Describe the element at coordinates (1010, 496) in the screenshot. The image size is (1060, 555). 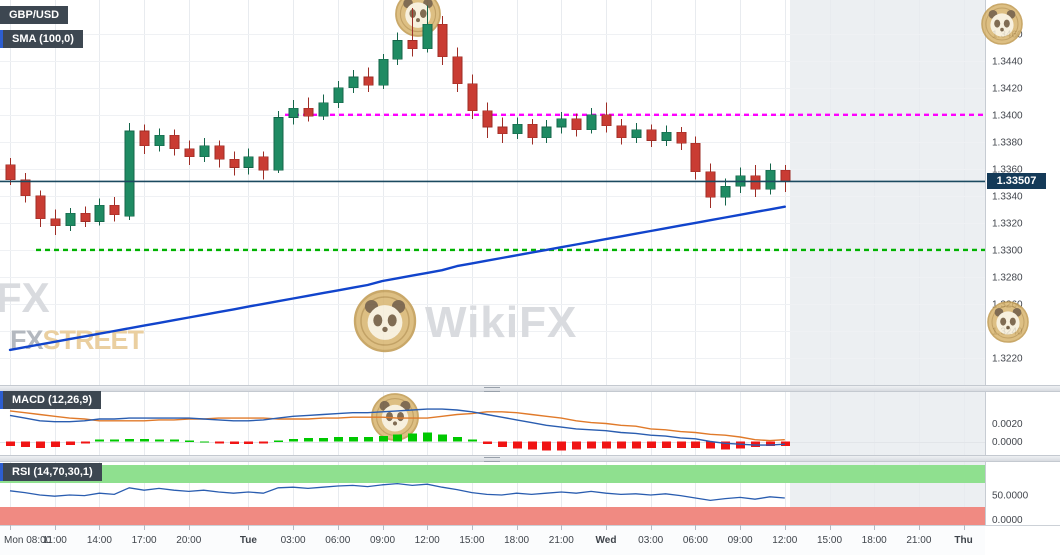
I see `rsi-axis-label: 50.0000` at that location.